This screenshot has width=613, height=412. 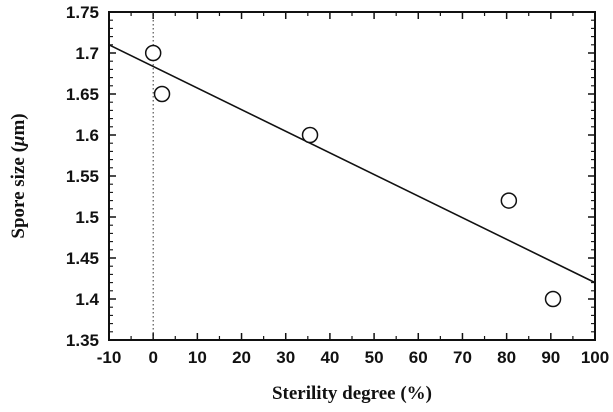 I want to click on y-axis-title: Spore size (μm), so click(x=18, y=175).